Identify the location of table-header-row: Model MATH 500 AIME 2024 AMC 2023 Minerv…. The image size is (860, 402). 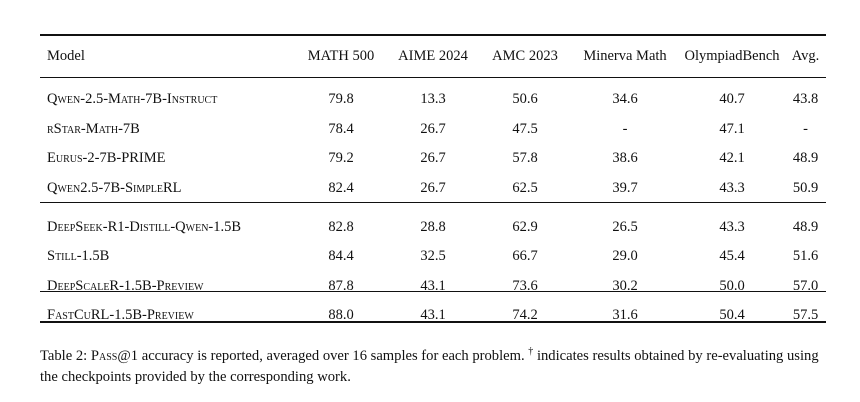
(433, 56).